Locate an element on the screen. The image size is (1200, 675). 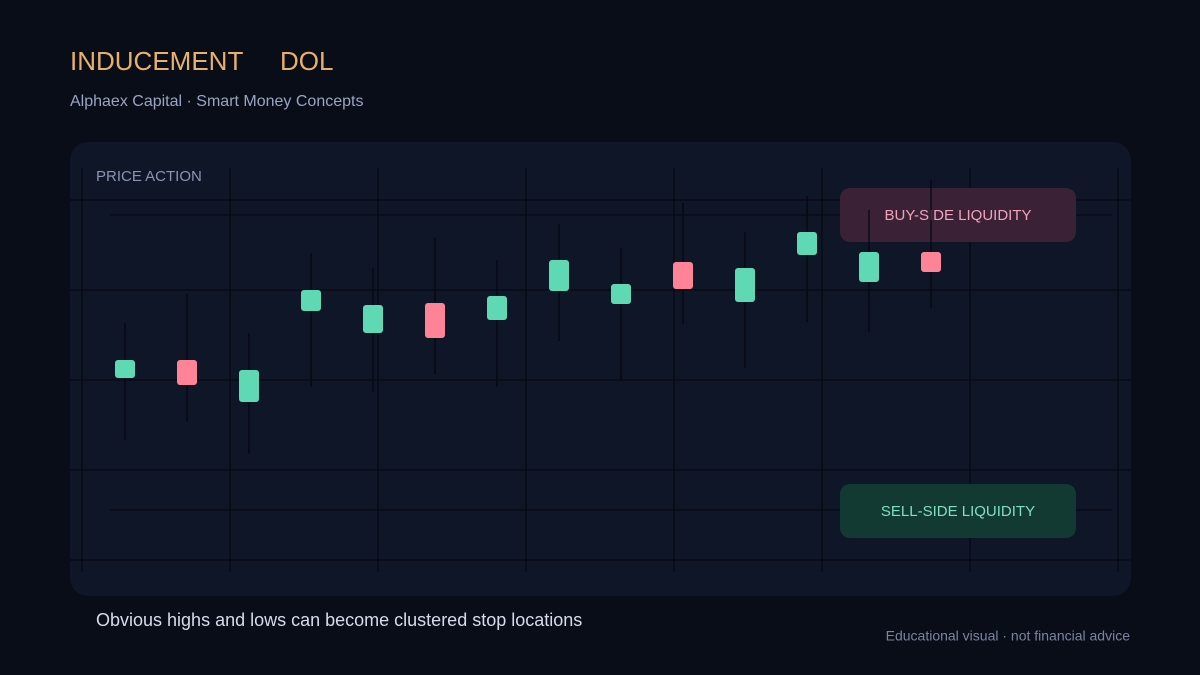
liquidity-label: SELL-SIDE LIQUIDITY is located at coordinates (958, 511).